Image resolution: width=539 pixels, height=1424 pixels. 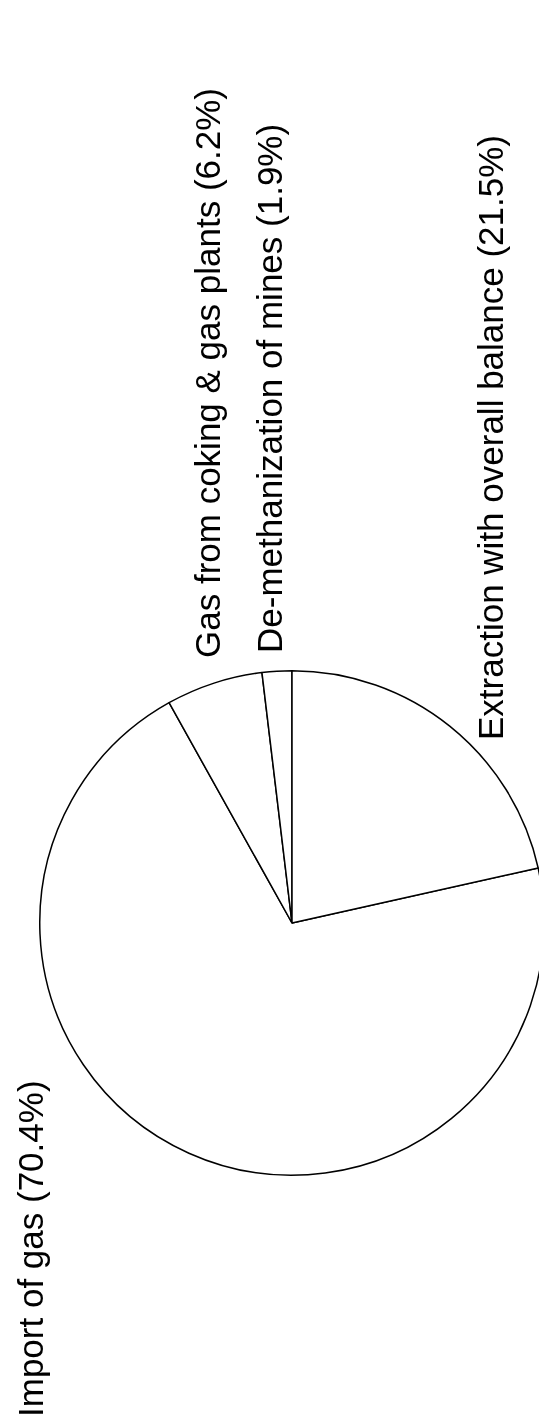 I want to click on slice-label: De-methanization of mines (1.9%), so click(x=269, y=388).